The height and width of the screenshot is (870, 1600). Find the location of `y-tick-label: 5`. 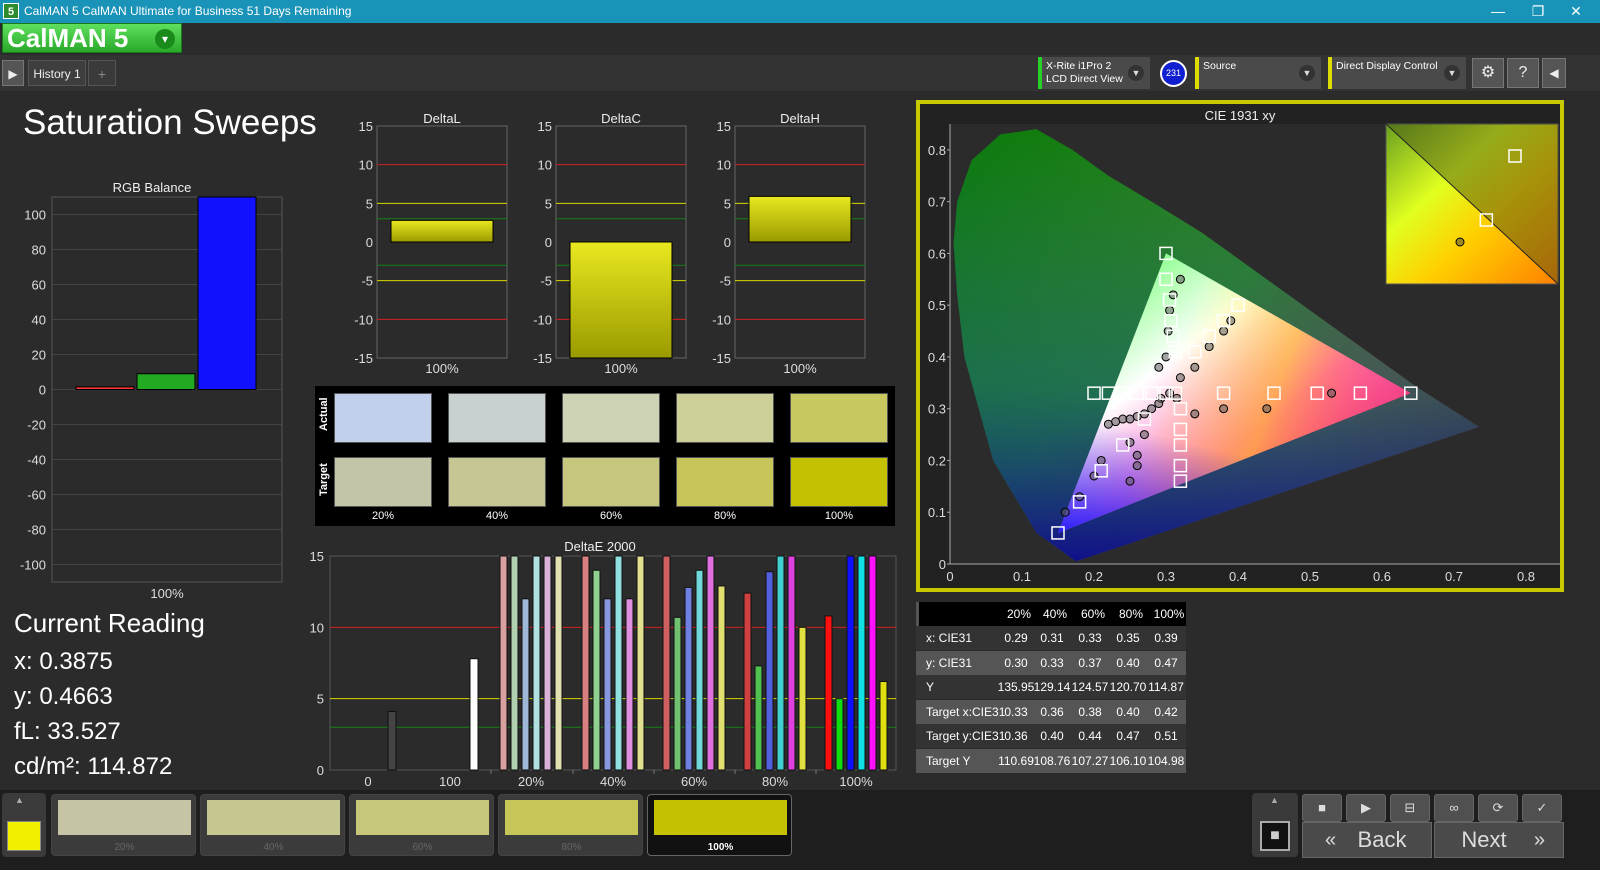

y-tick-label: 5 is located at coordinates (727, 203).